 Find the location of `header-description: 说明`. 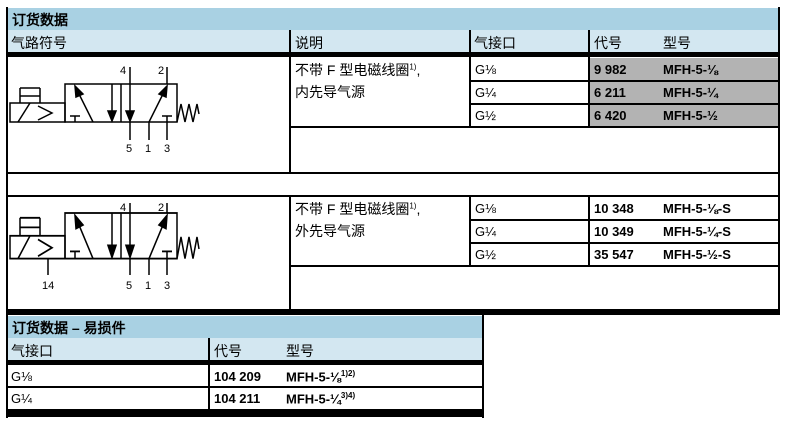

header-description: 说明 is located at coordinates (309, 43).